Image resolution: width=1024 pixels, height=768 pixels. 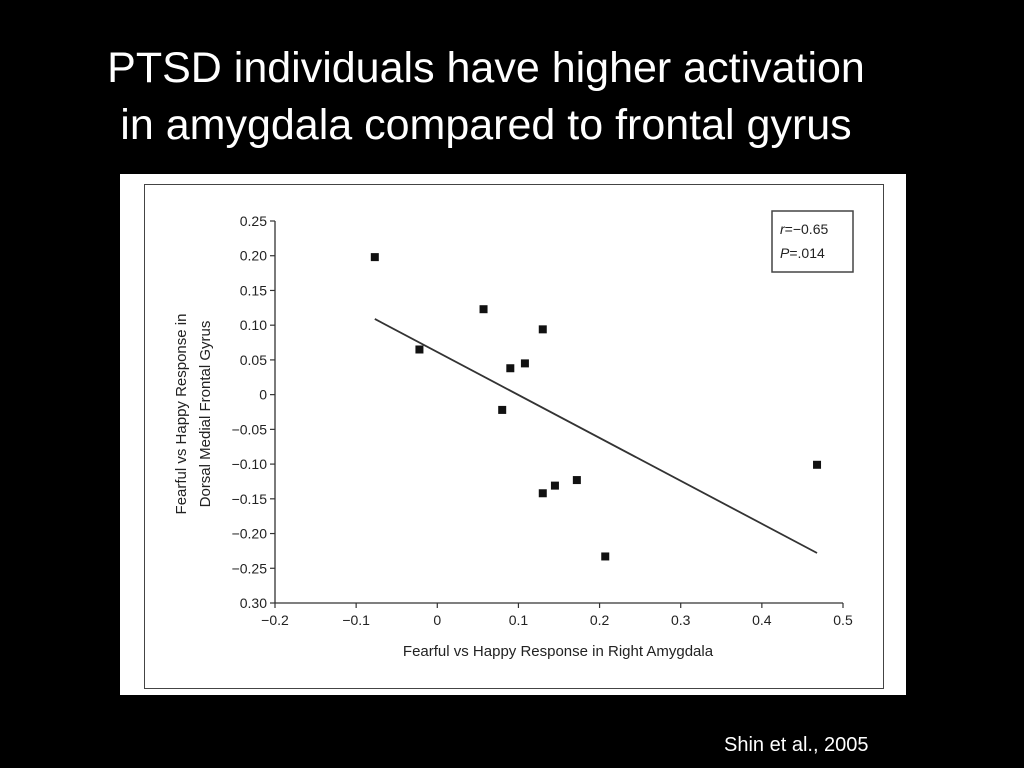 I want to click on stats-p-value: =.014, so click(x=807, y=253).